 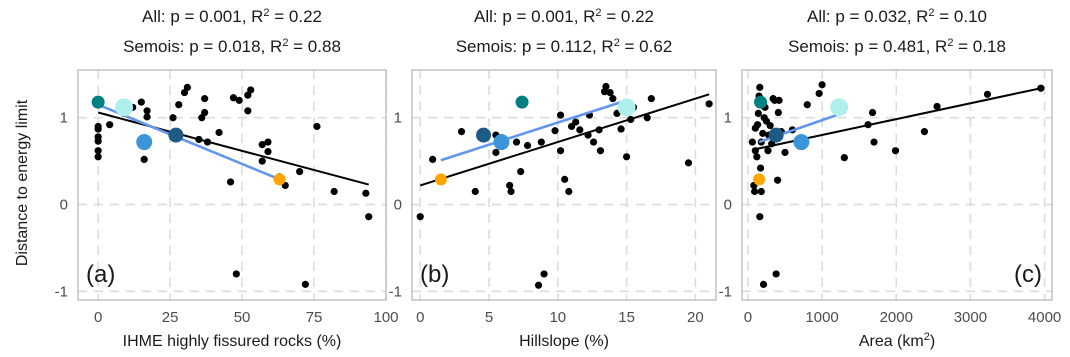 What do you see at coordinates (314, 317) in the screenshot?
I see `x-tick-label: 75` at bounding box center [314, 317].